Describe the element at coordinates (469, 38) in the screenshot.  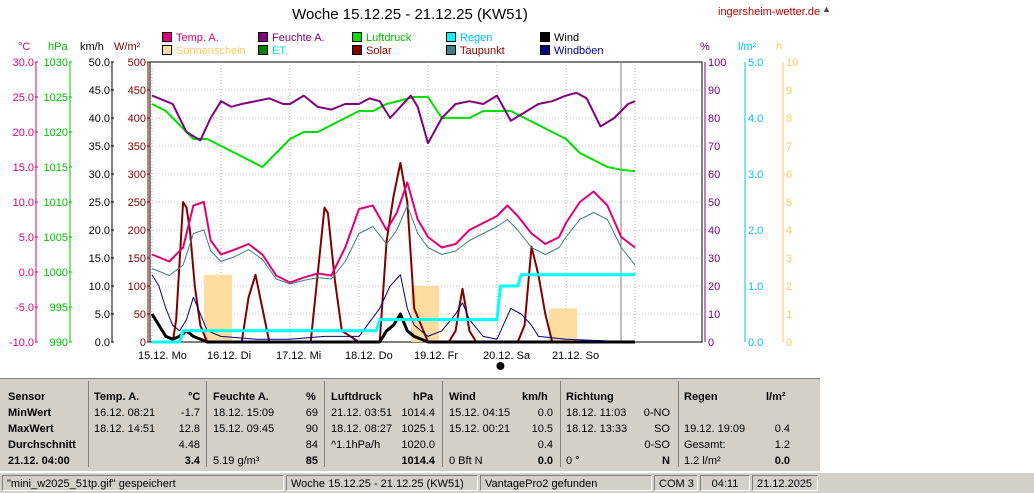
I see `legend-item: Regen` at that location.